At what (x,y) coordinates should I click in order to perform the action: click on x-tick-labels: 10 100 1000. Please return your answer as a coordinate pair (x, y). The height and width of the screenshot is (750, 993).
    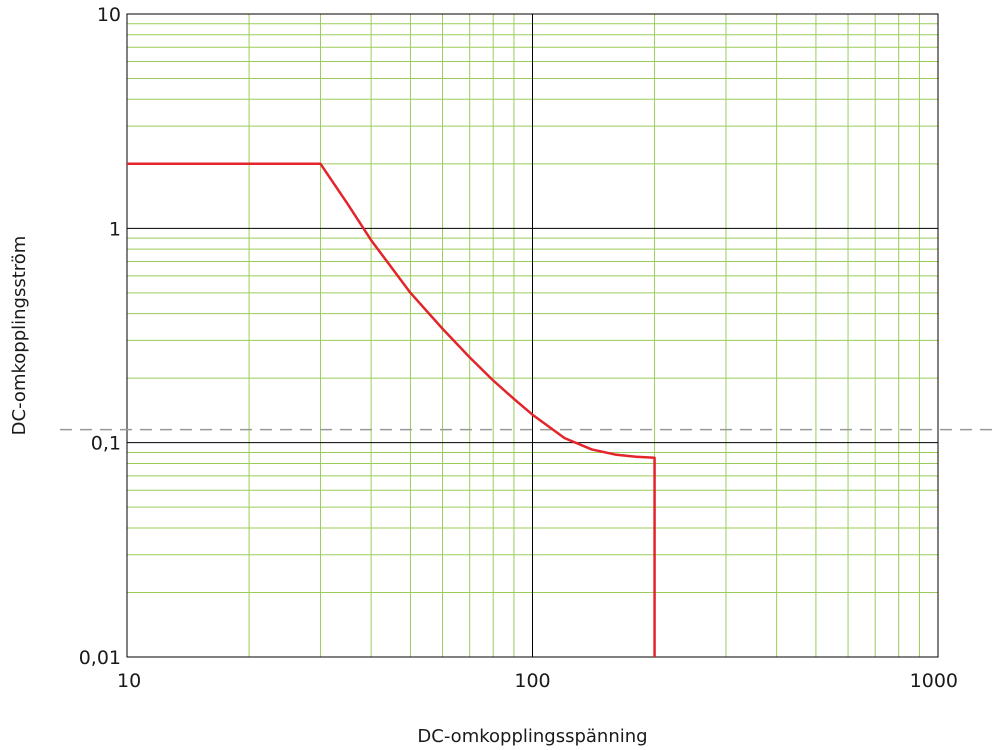
    Looking at the image, I should click on (537, 681).